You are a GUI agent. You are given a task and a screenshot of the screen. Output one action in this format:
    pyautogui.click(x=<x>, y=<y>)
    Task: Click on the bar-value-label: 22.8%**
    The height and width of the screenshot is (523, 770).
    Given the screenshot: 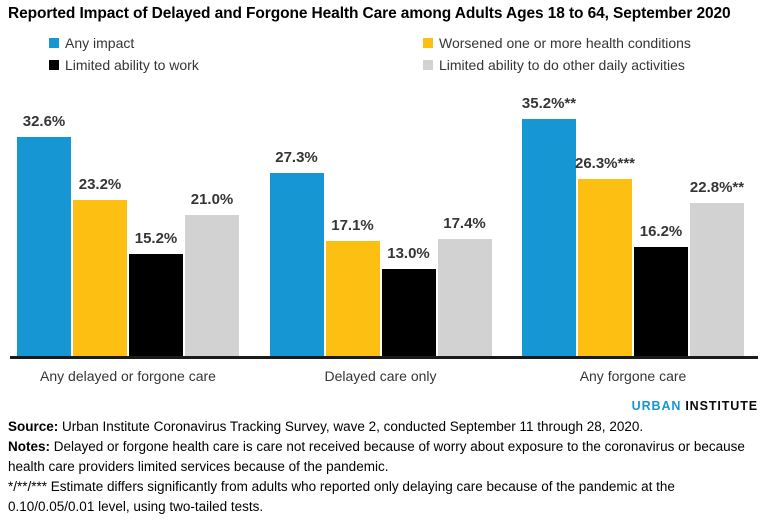 What is the action you would take?
    pyautogui.click(x=717, y=187)
    